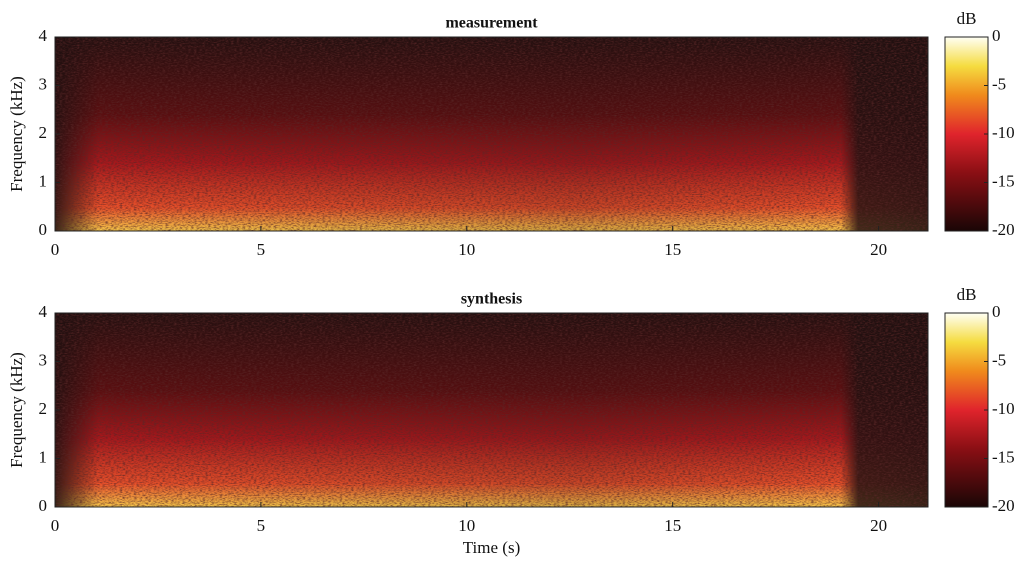 The image size is (1021, 562). Describe the element at coordinates (491, 547) in the screenshot. I see `x-axis-label: Time (s)` at that location.